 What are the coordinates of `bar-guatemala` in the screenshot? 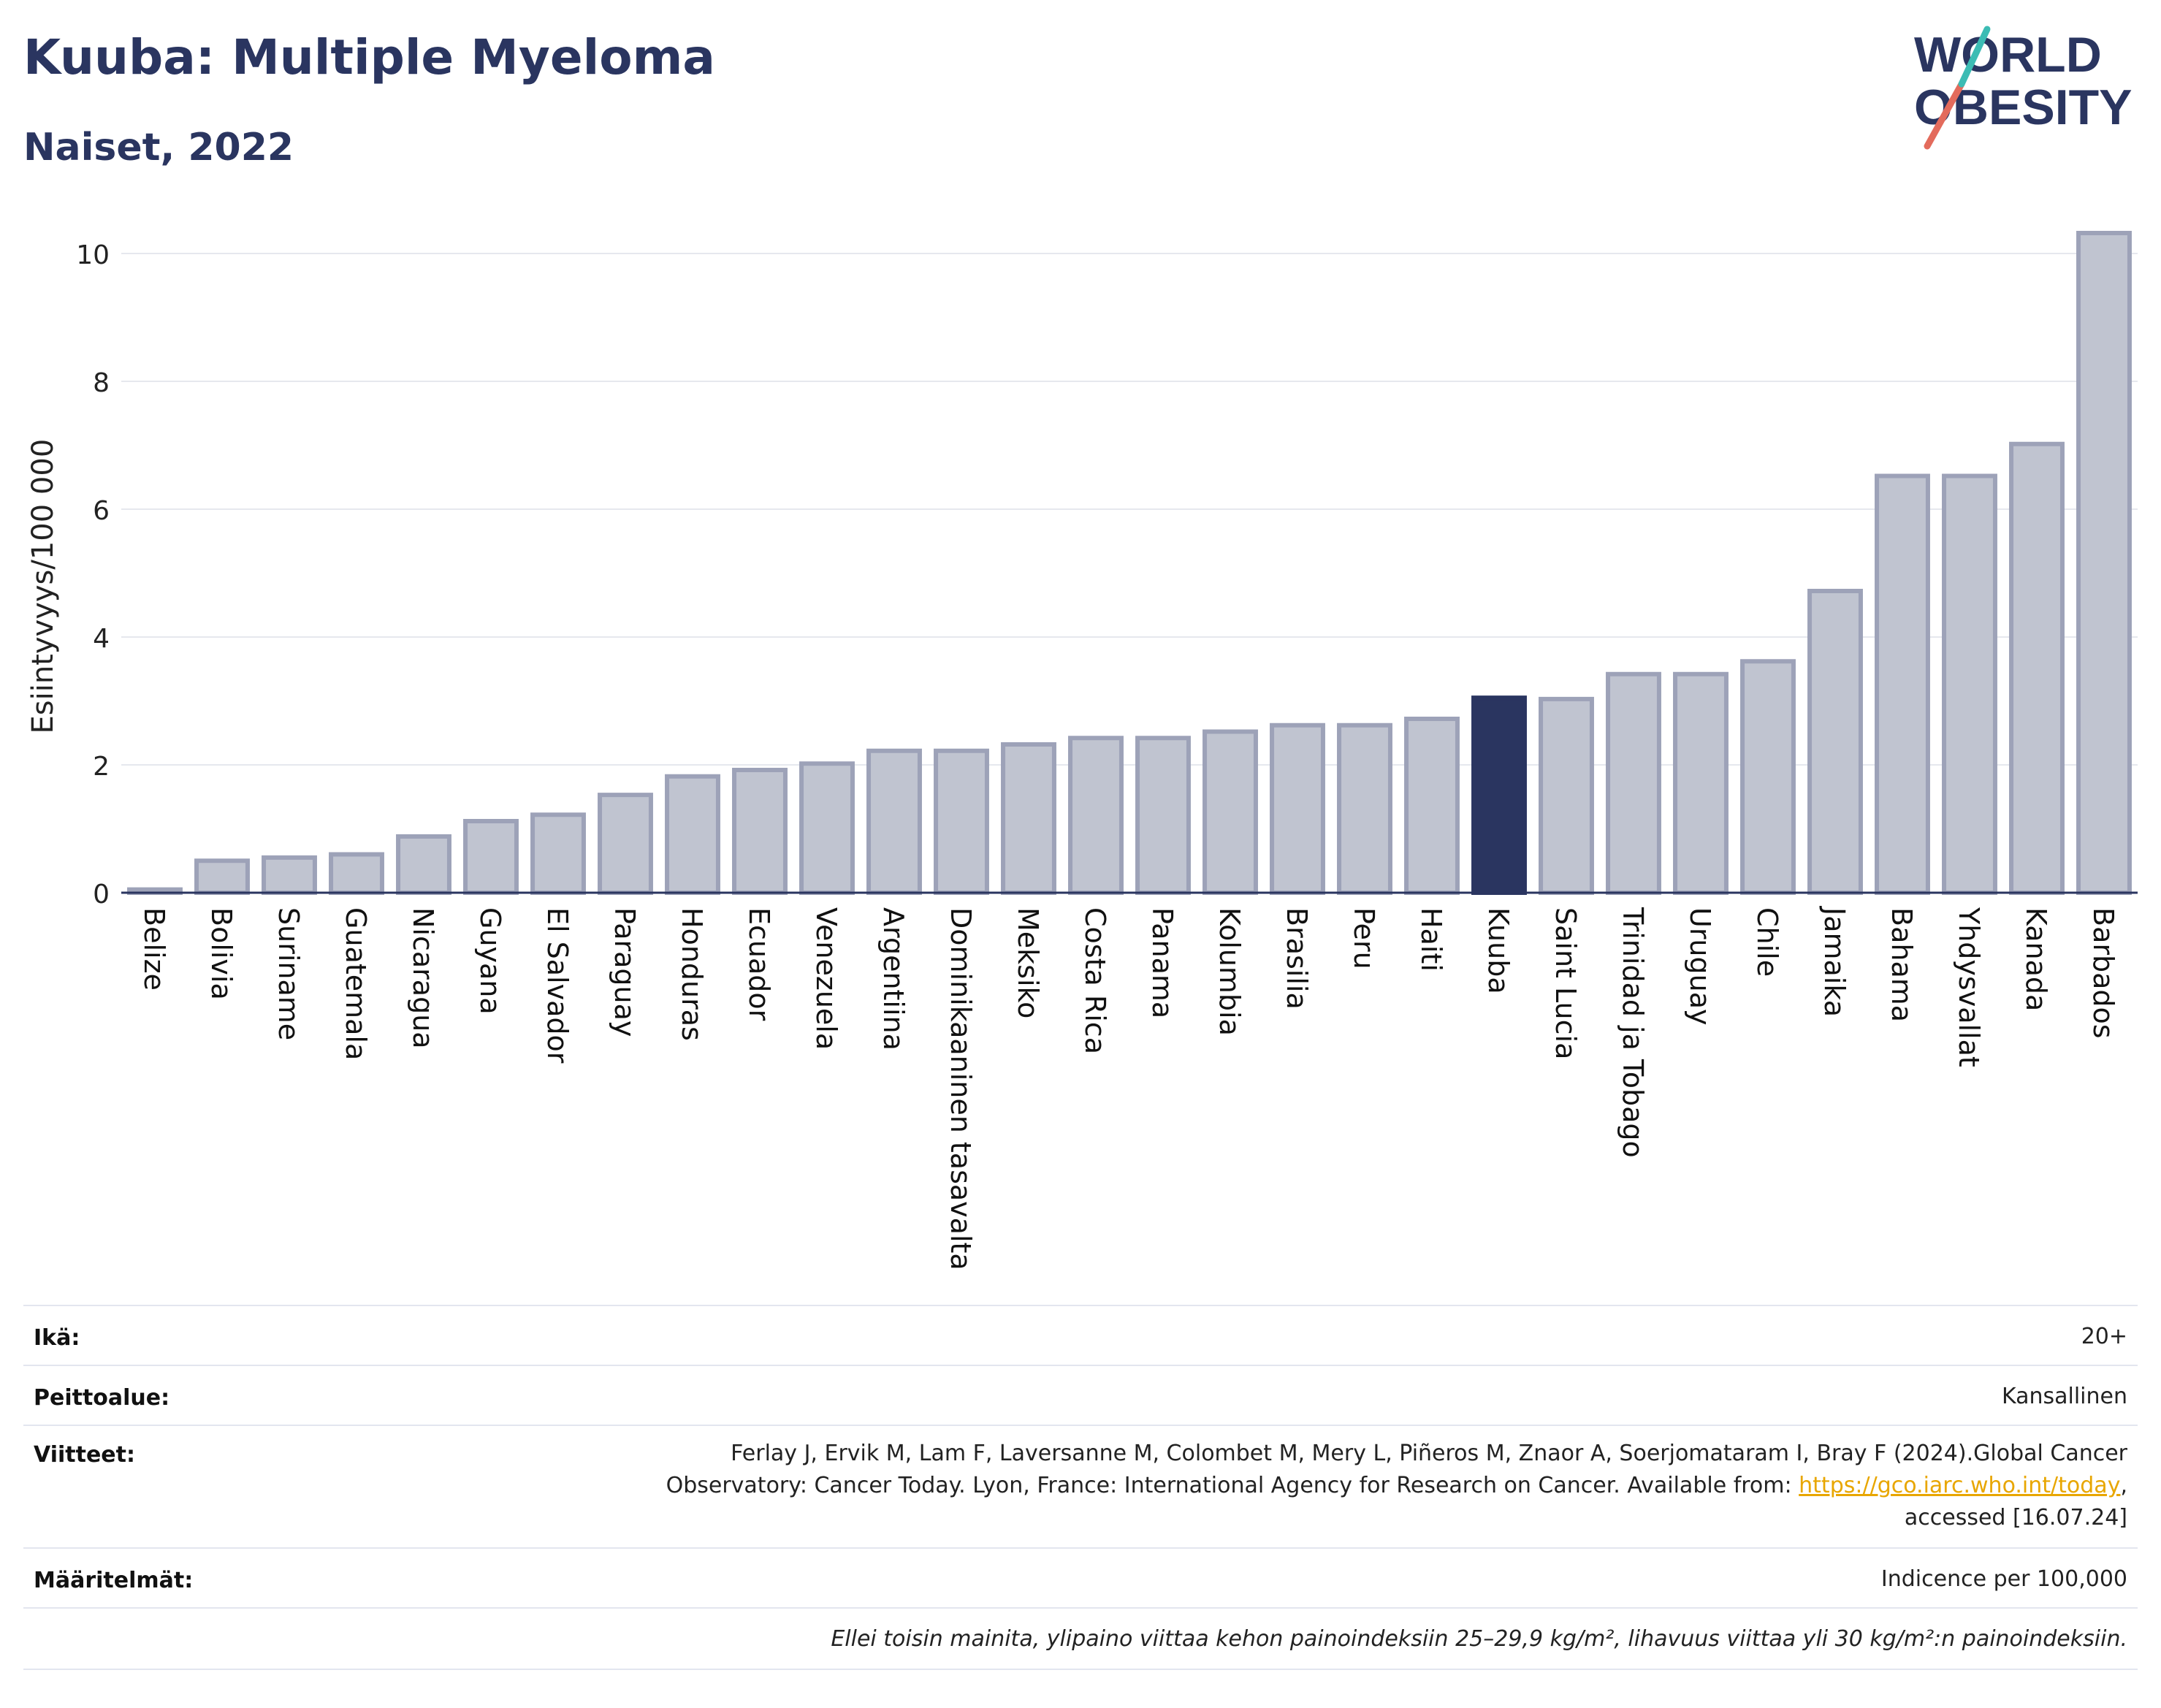 It's located at (357, 873).